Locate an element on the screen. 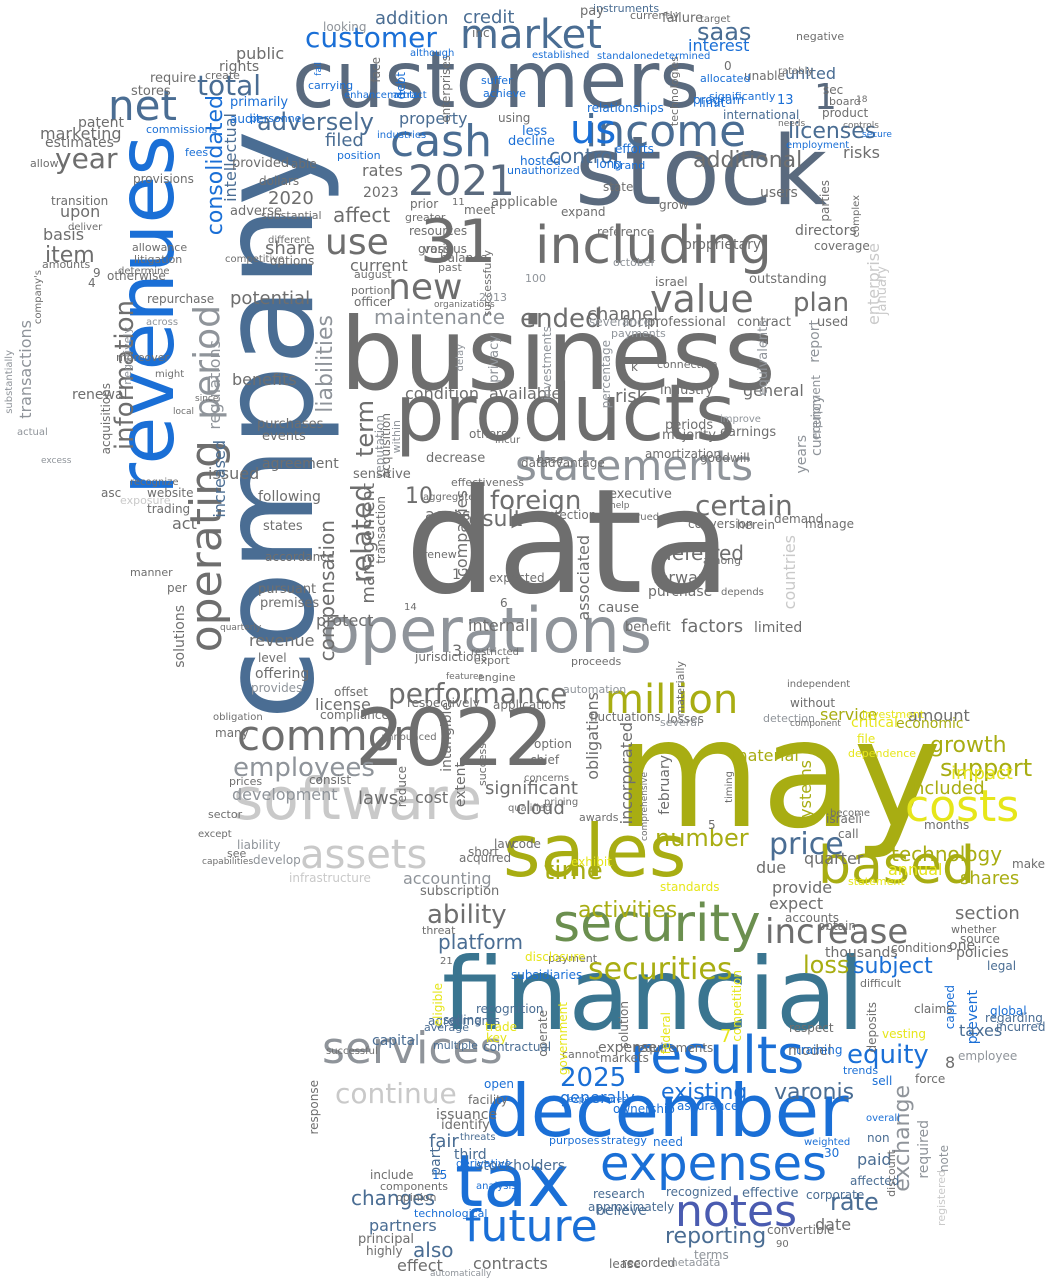 Image resolution: width=1046 pixels, height=1280 pixels. cloud-word: software is located at coordinates (358, 799).